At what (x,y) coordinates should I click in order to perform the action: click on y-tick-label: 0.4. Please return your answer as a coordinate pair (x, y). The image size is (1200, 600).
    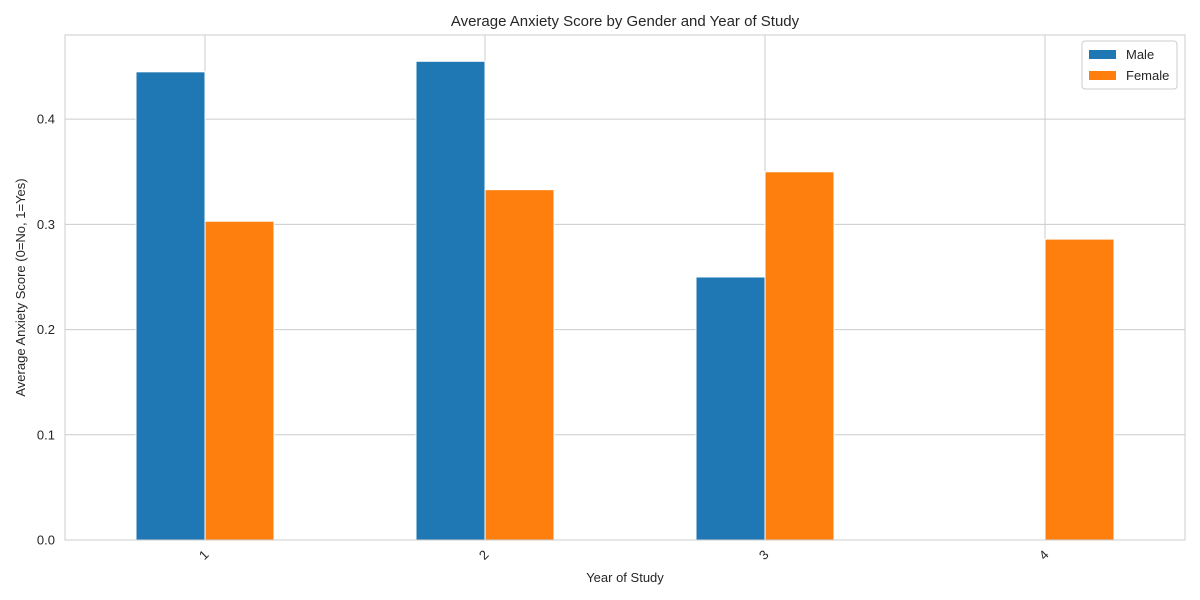
    Looking at the image, I should click on (46, 119).